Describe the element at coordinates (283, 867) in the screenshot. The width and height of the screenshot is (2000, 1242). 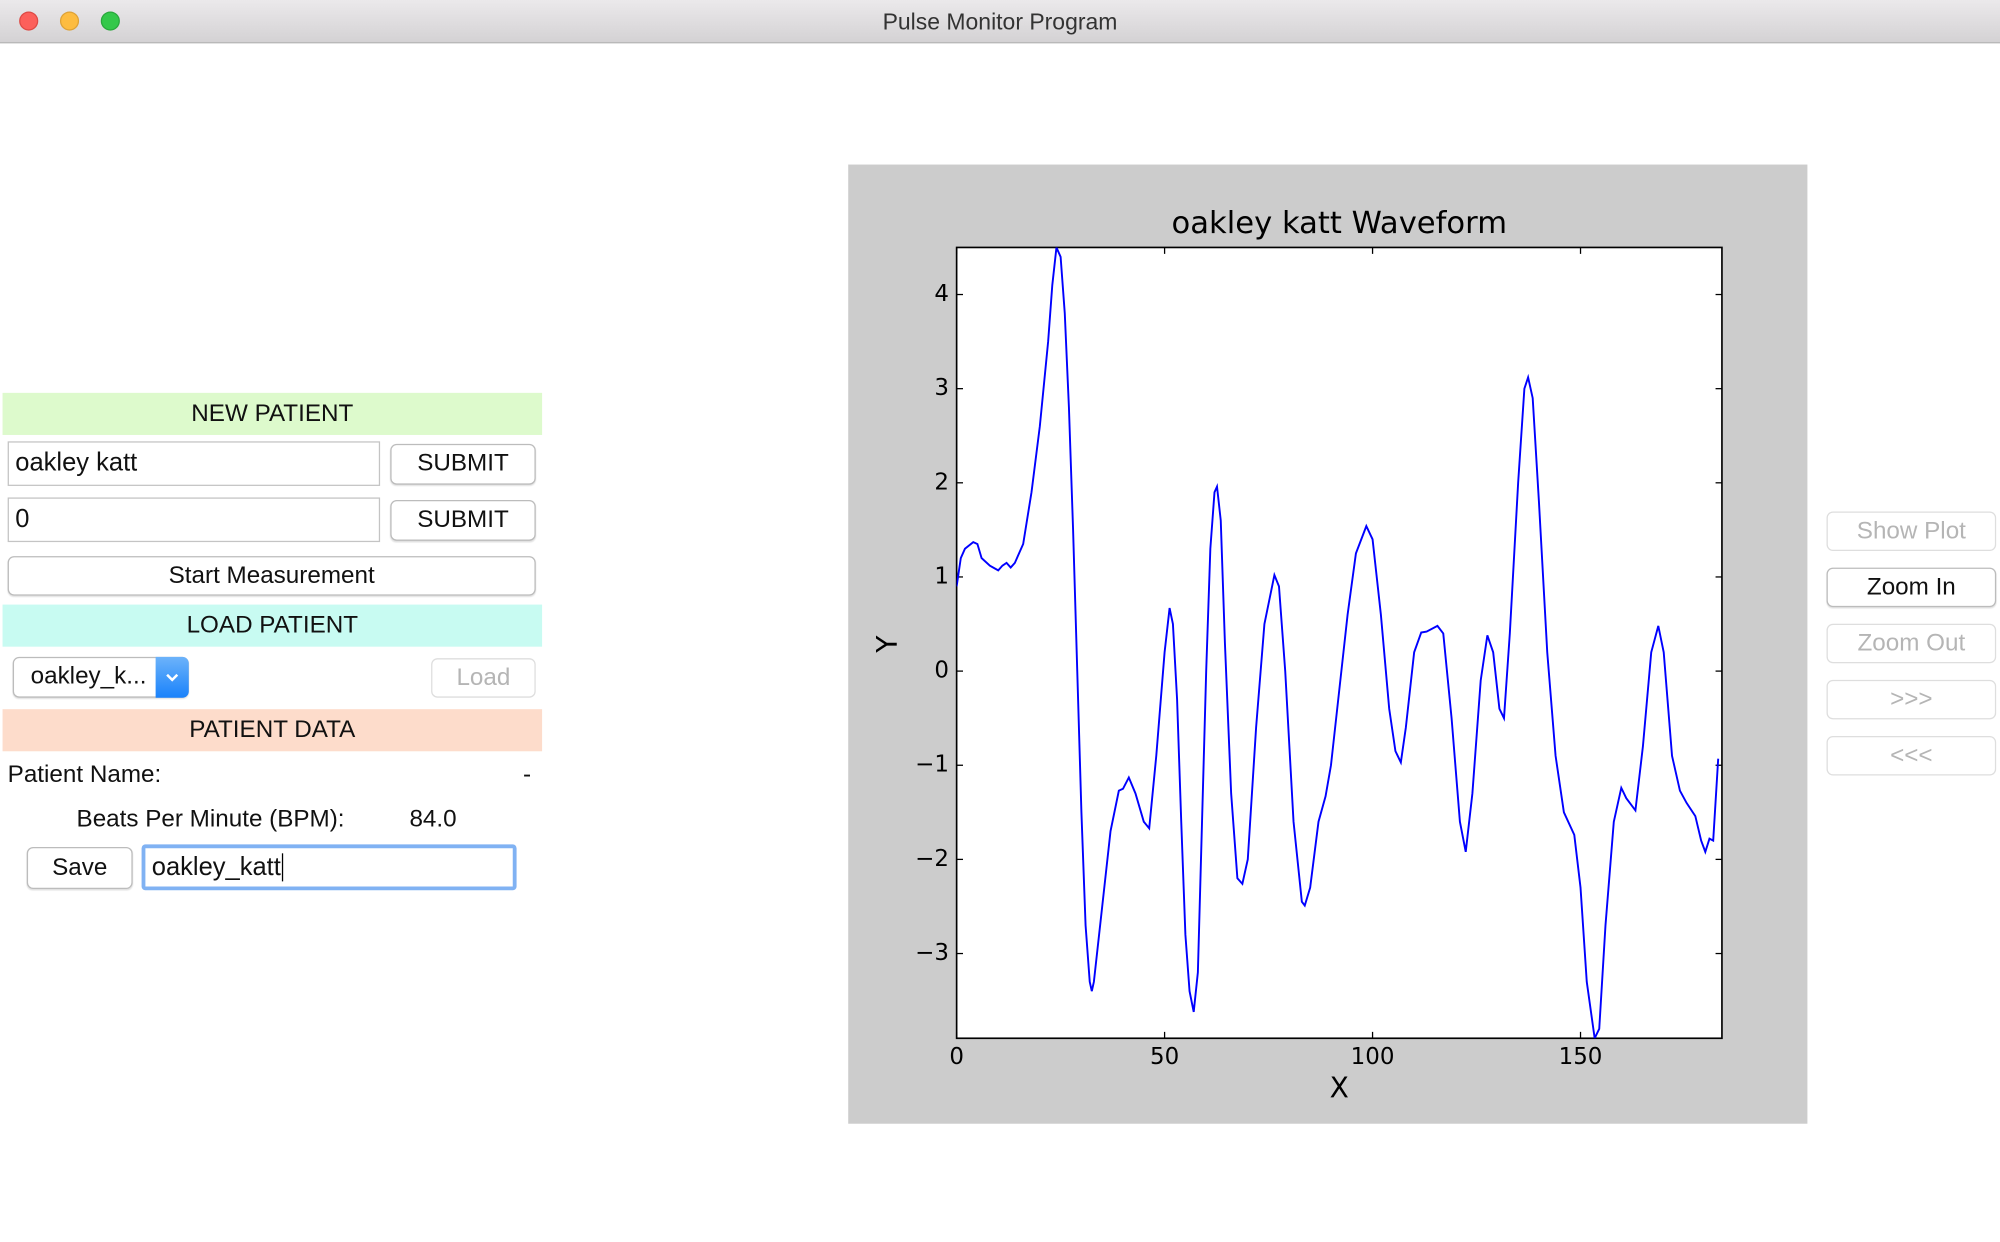
I see `caret` at that location.